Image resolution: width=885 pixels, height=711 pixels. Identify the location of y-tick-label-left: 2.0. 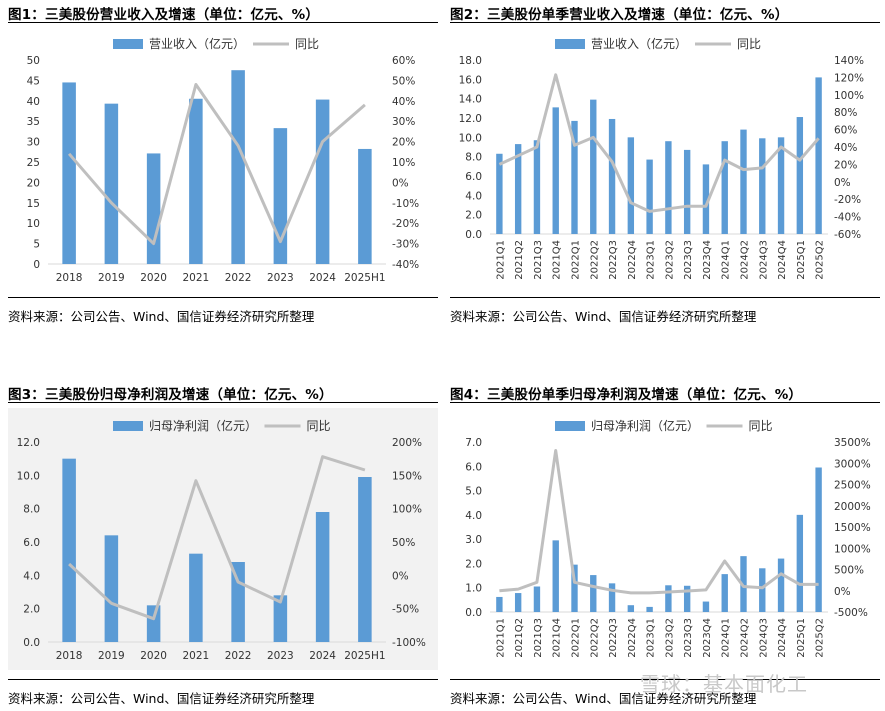
(473, 216).